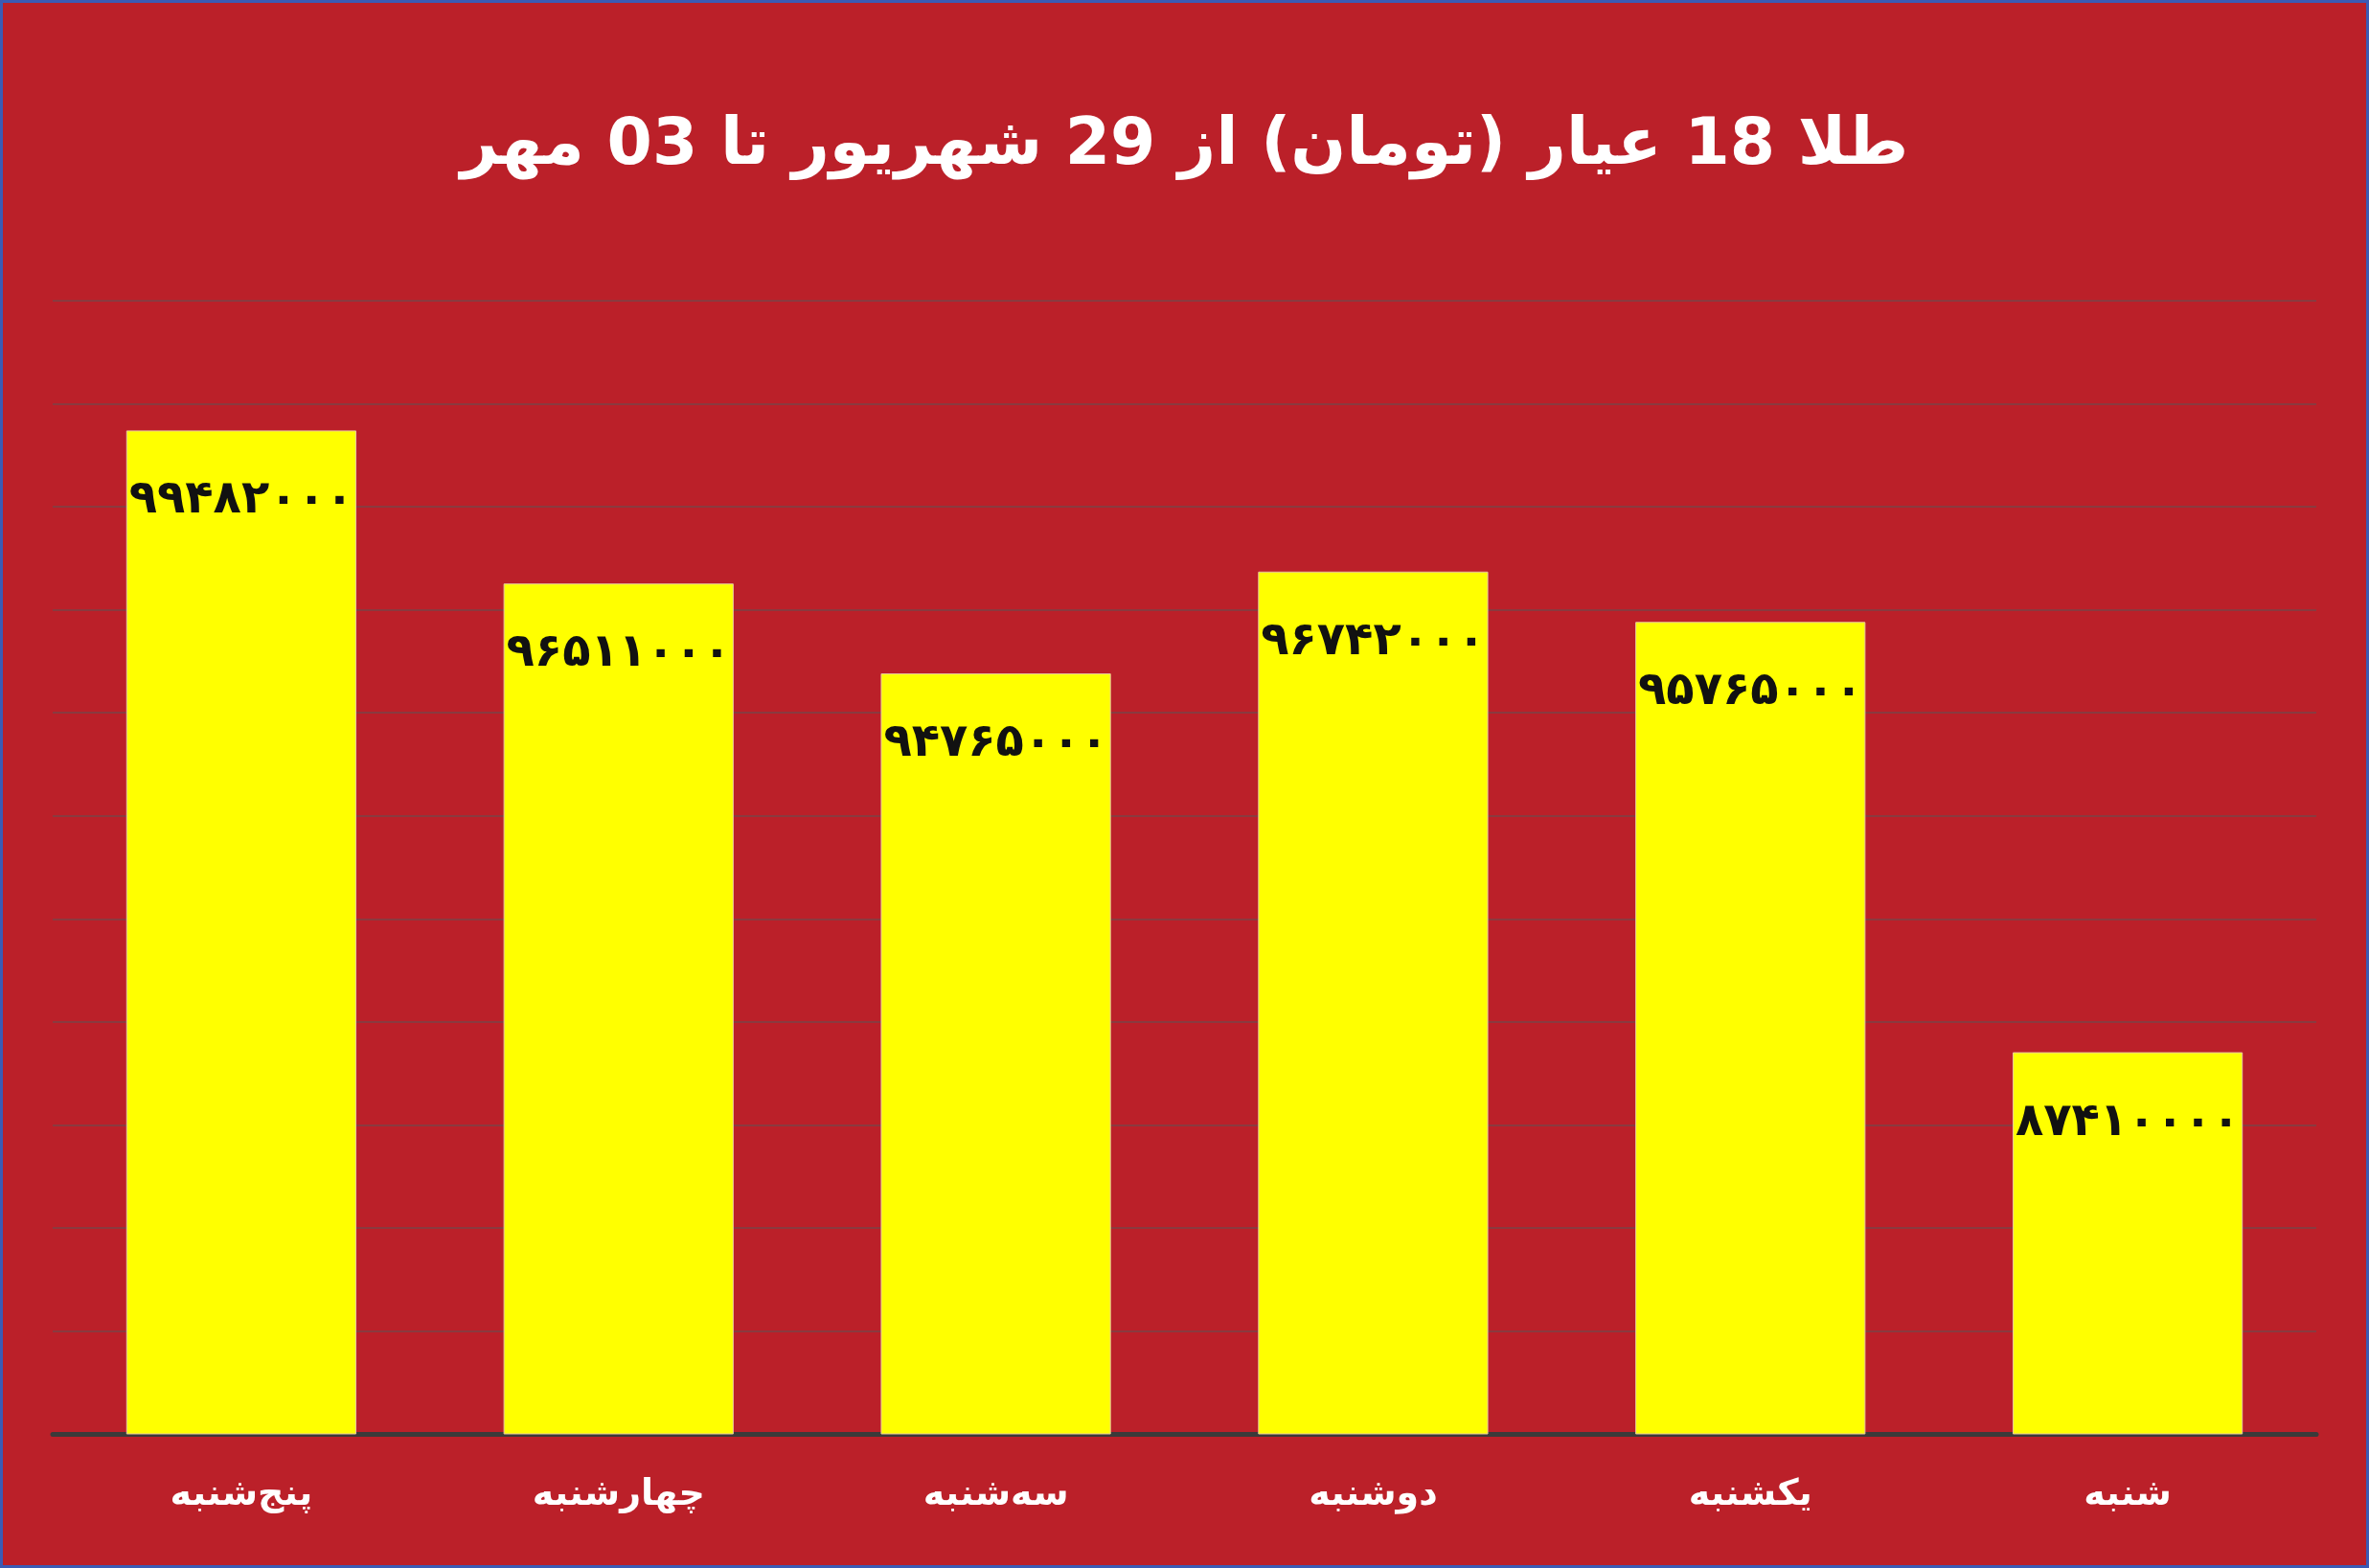  Describe the element at coordinates (618, 650) in the screenshot. I see `data-label: ۹۶۵۱۱۰۰۰` at that location.